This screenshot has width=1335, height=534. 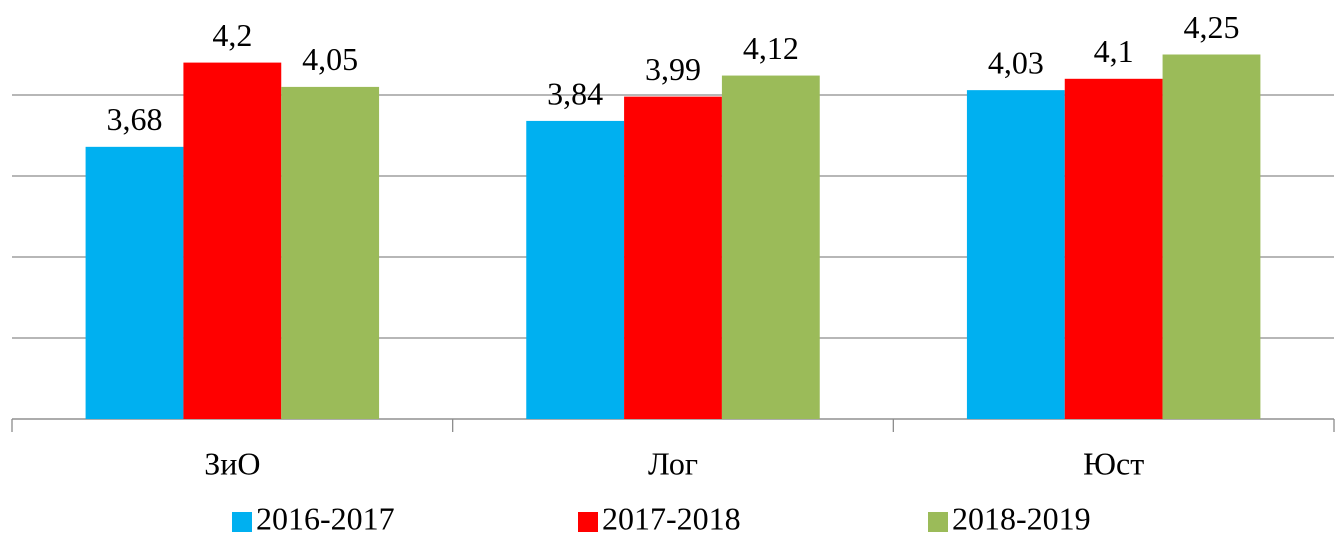 What do you see at coordinates (1113, 463) in the screenshot?
I see `x-tick-label: Юст` at bounding box center [1113, 463].